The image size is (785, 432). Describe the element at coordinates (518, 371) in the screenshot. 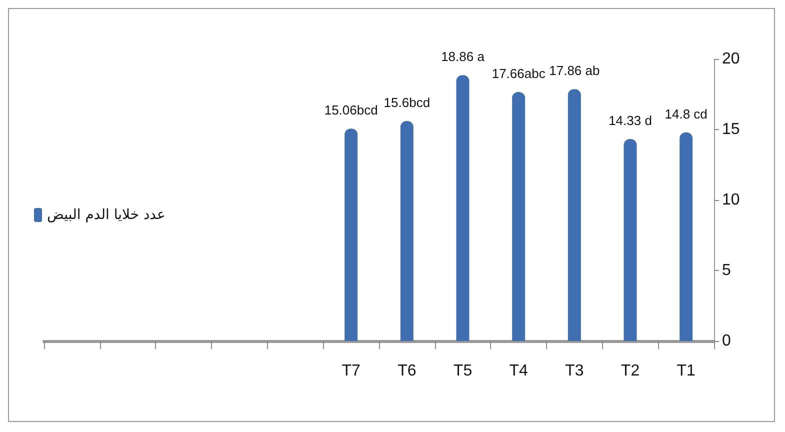

I see `x-tick-label: T4` at that location.